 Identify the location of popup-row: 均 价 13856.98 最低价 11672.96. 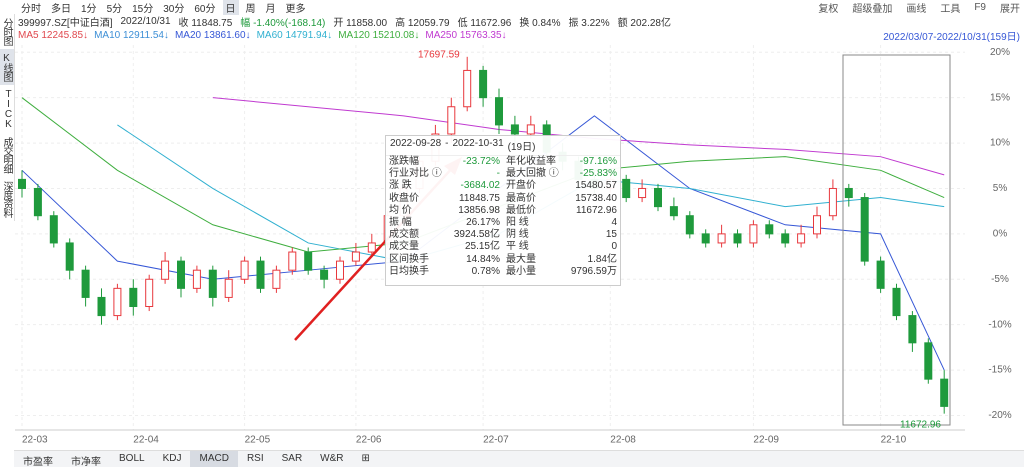
(503, 211).